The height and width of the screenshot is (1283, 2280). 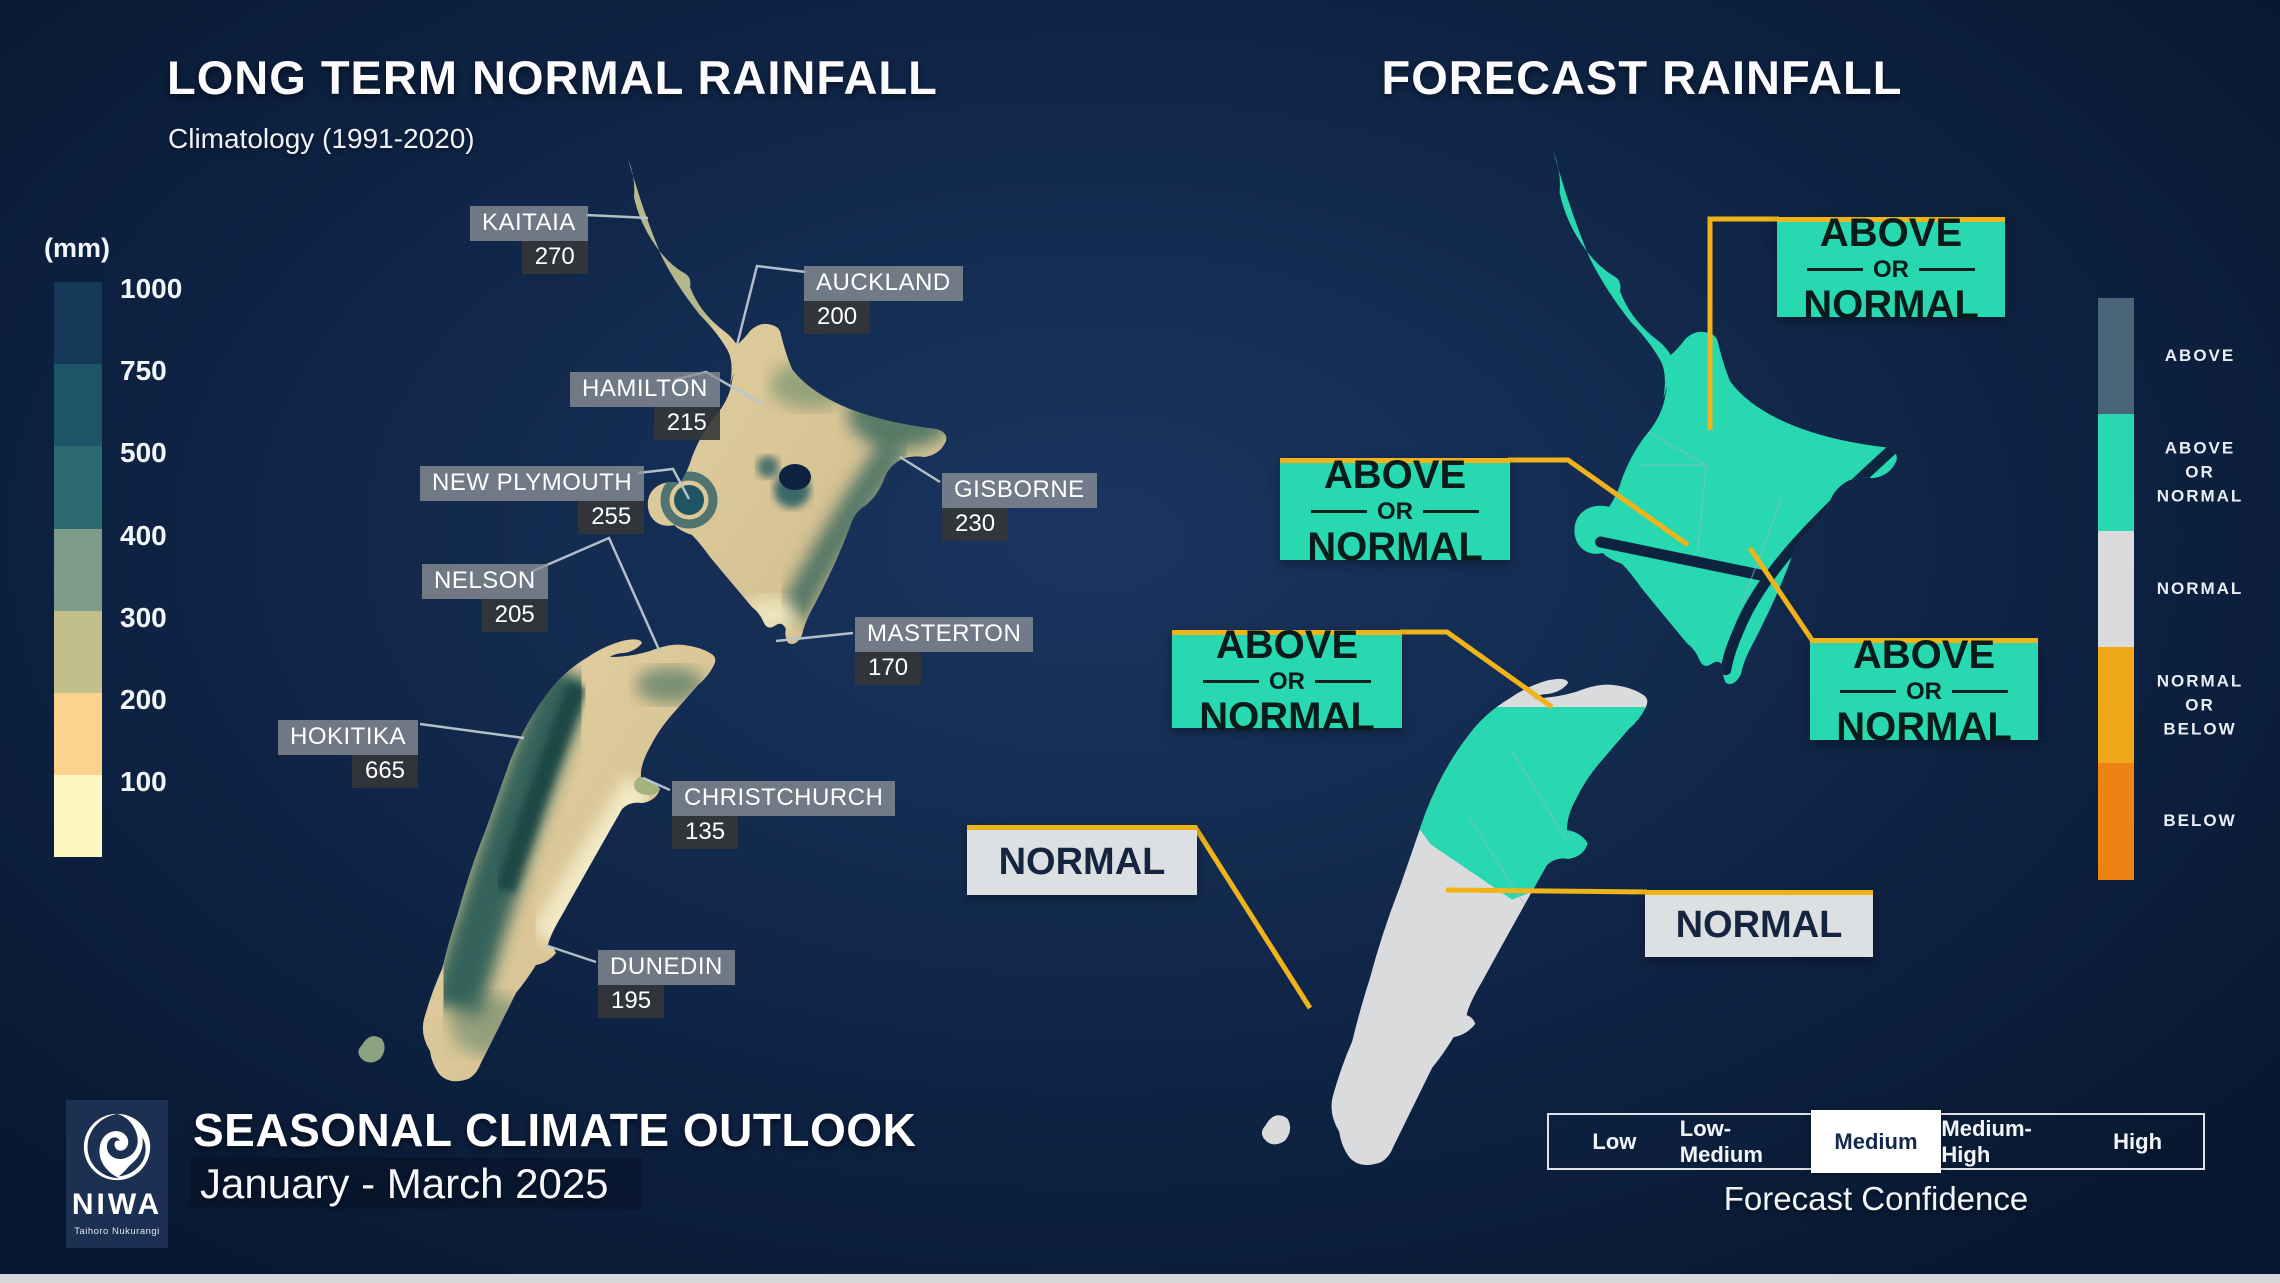 What do you see at coordinates (686, 423) in the screenshot?
I see `city-value: 215` at bounding box center [686, 423].